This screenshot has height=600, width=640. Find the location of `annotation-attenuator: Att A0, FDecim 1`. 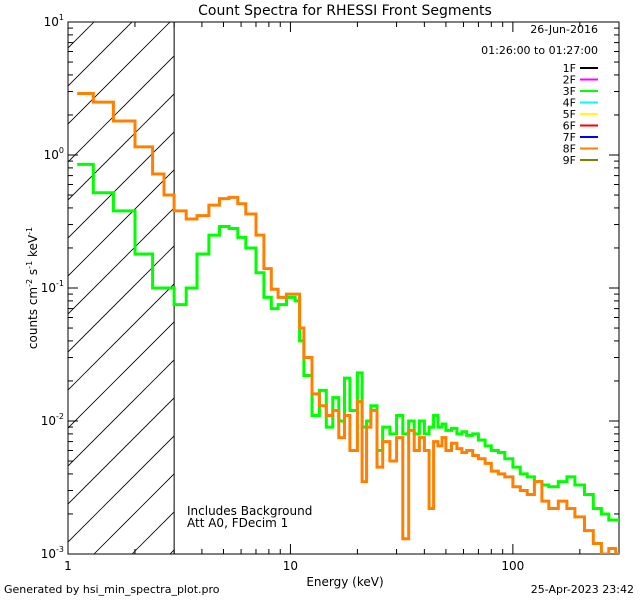

annotation-attenuator: Att A0, FDecim 1 is located at coordinates (237, 523).